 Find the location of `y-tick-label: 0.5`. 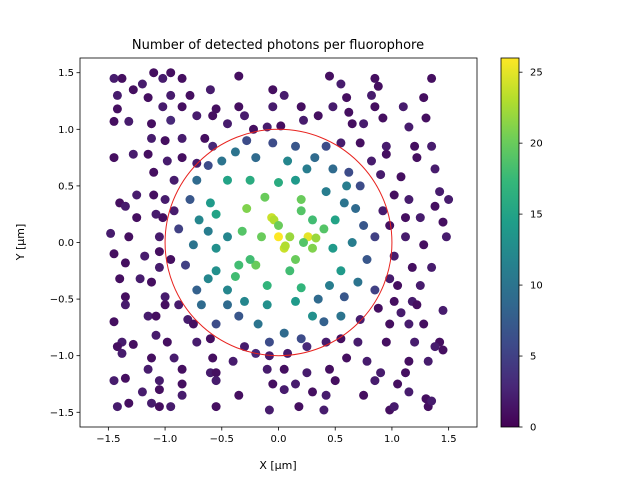

y-tick-label: 0.5 is located at coordinates (66, 186).